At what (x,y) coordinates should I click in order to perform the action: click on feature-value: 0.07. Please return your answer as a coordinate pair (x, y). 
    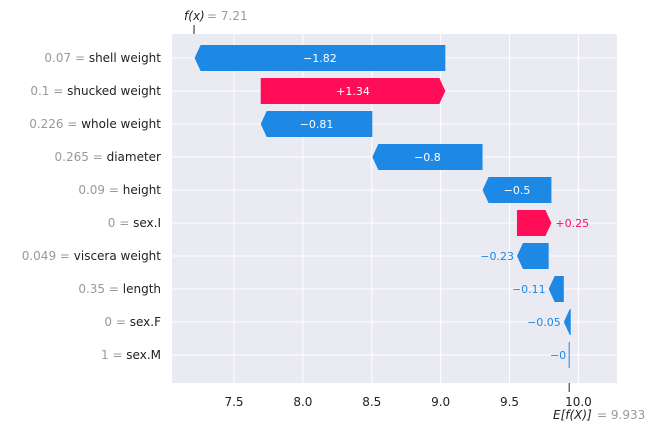
    Looking at the image, I should click on (57, 58).